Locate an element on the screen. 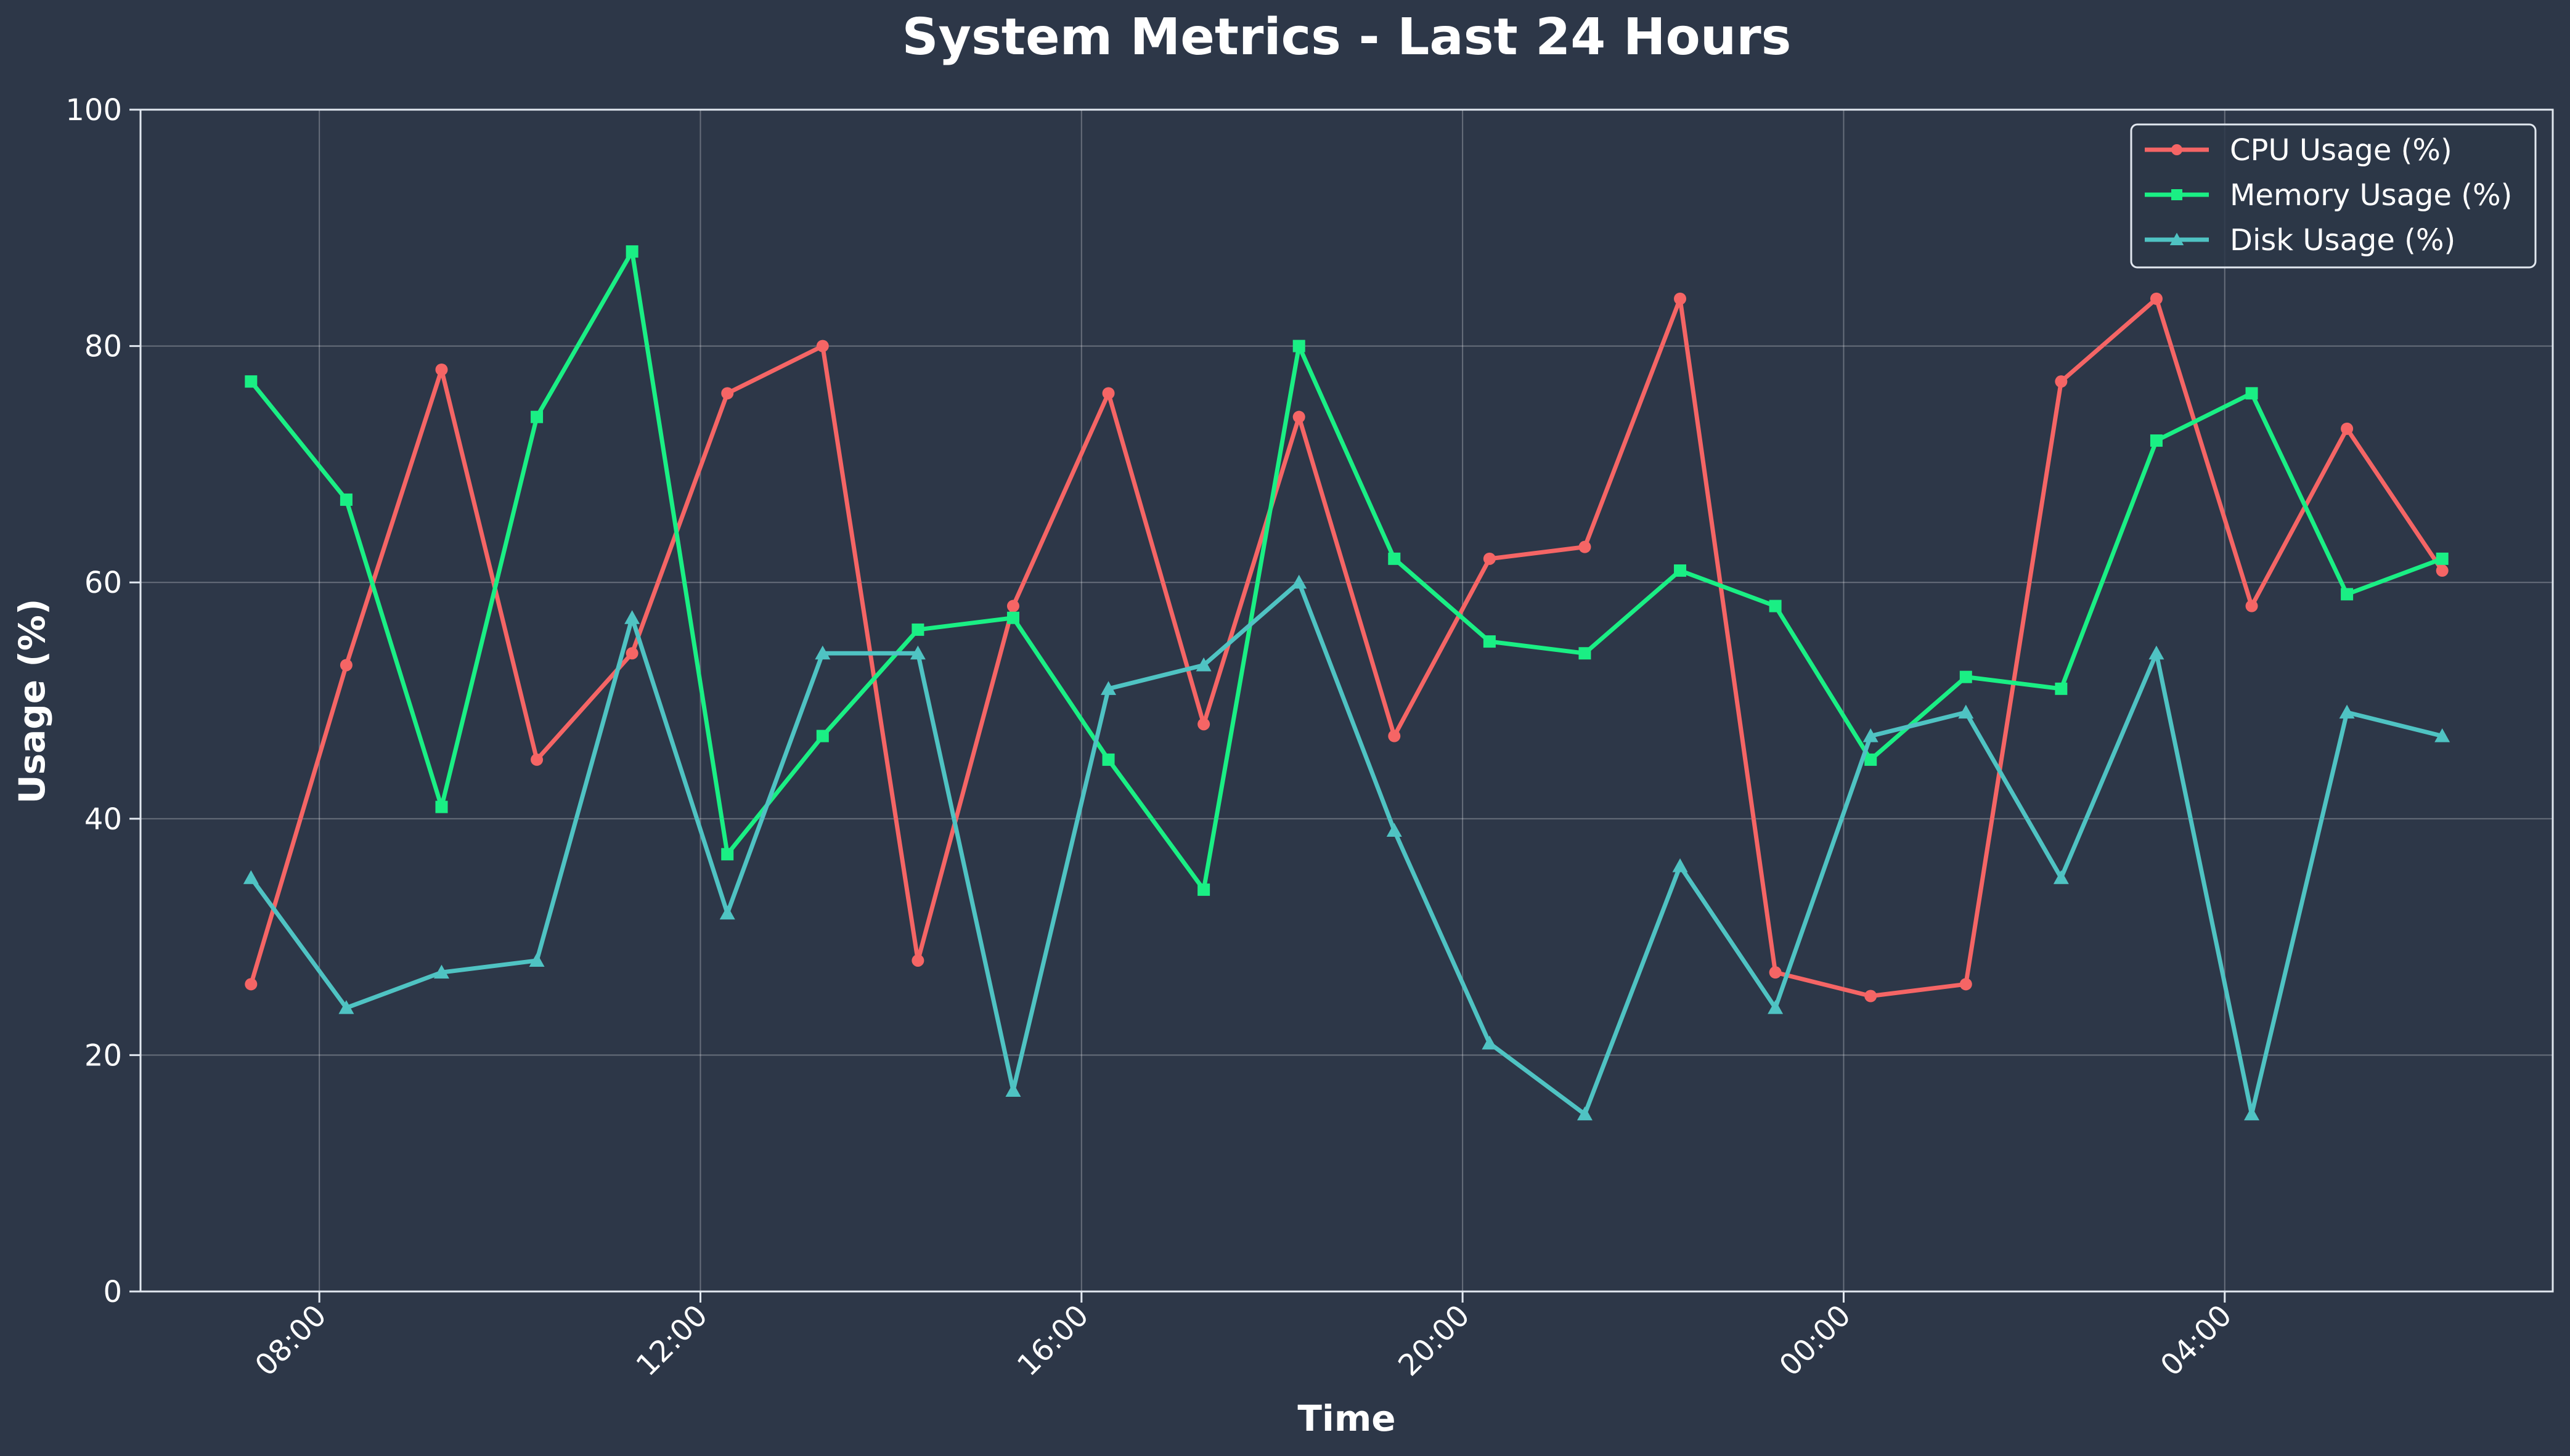 This screenshot has width=2570, height=1456. y-axis-ticks: 0 20 40 60 80 100 is located at coordinates (103, 701).